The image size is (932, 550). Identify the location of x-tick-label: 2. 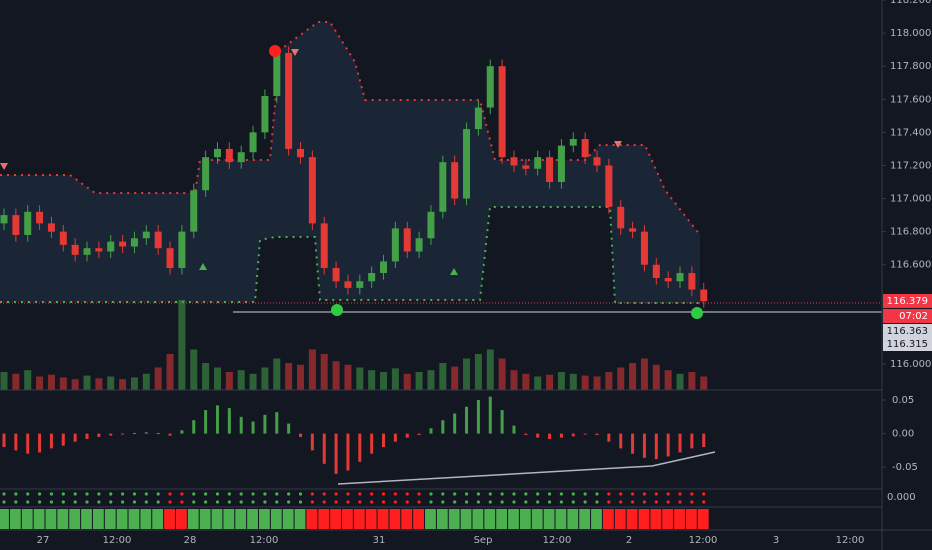
(629, 540).